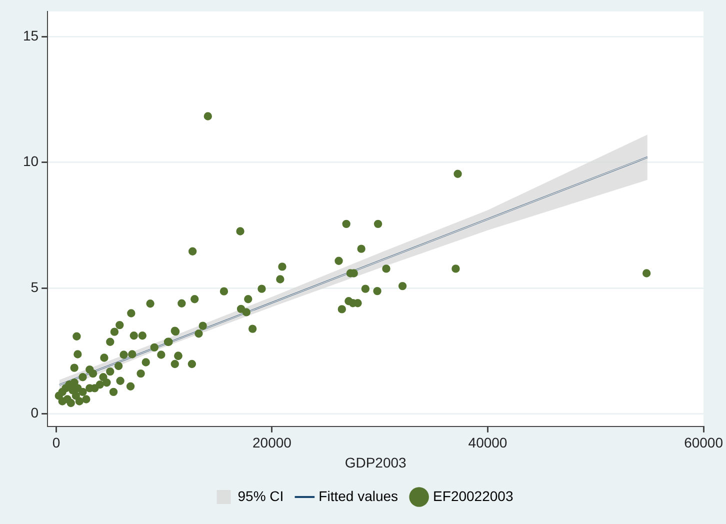 The height and width of the screenshot is (524, 726). What do you see at coordinates (704, 442) in the screenshot?
I see `x-tick-label: 60000` at bounding box center [704, 442].